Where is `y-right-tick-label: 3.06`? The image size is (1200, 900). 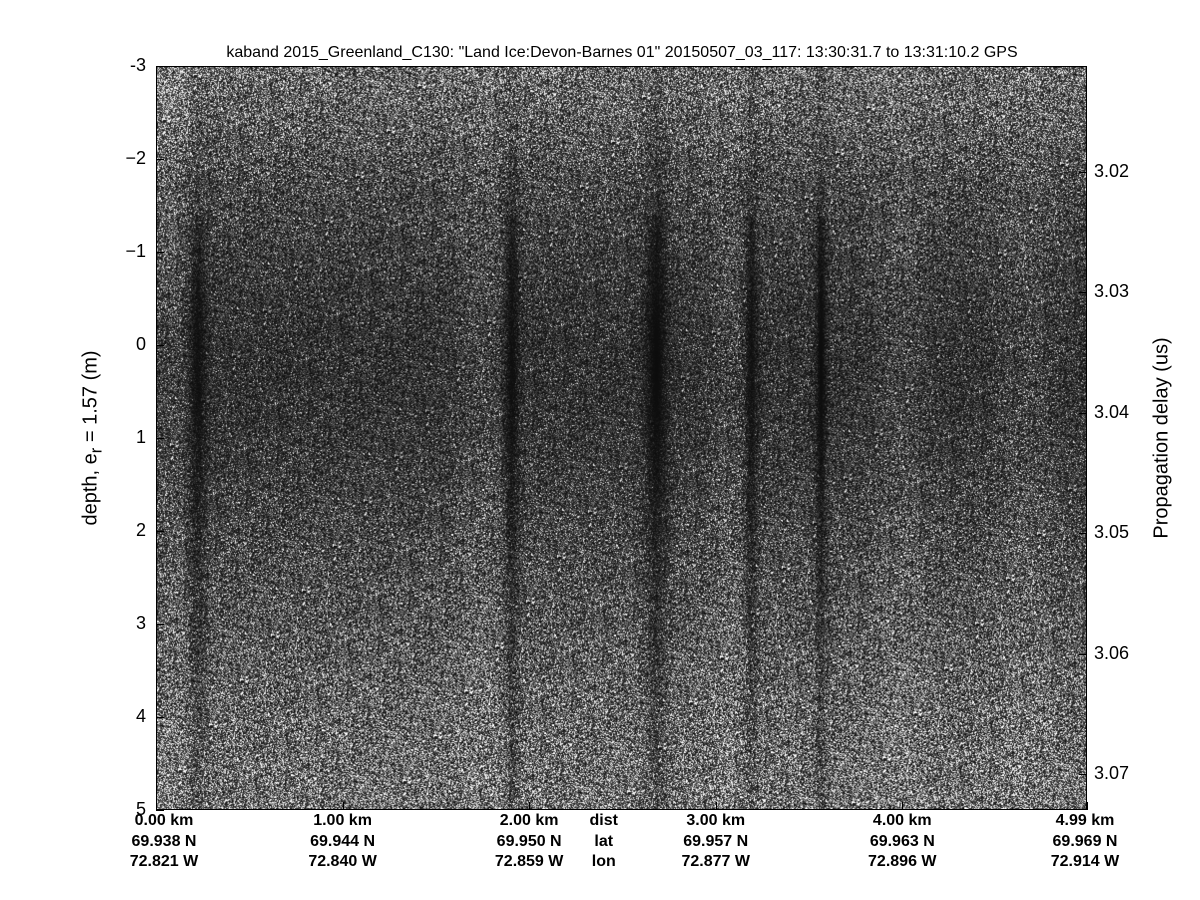 y-right-tick-label: 3.06 is located at coordinates (1112, 652).